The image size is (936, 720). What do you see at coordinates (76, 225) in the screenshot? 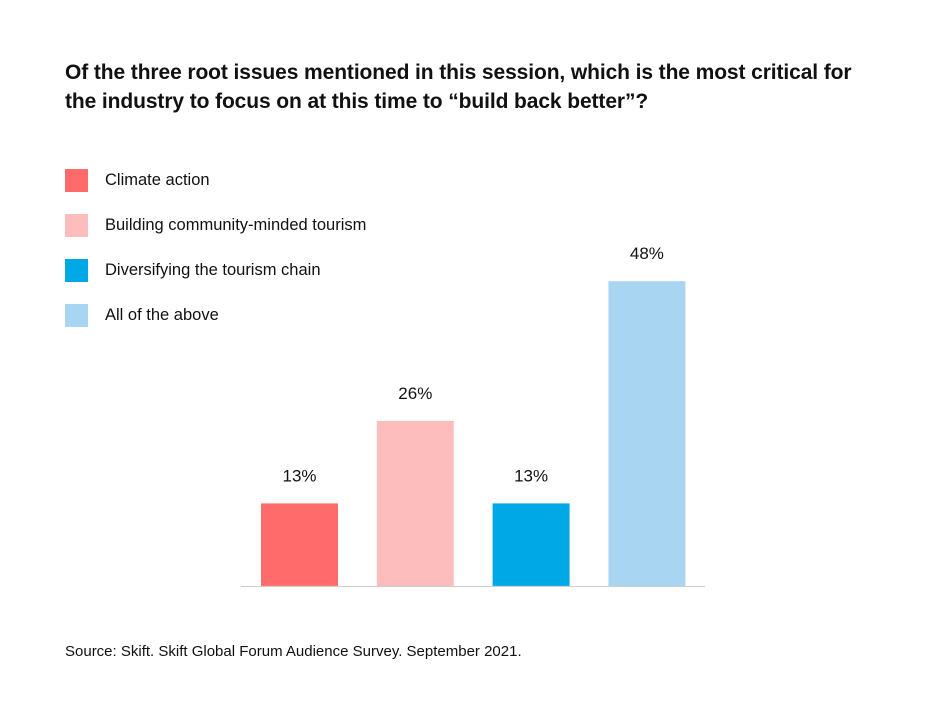
I see `legend-swatch-community-tourism` at bounding box center [76, 225].